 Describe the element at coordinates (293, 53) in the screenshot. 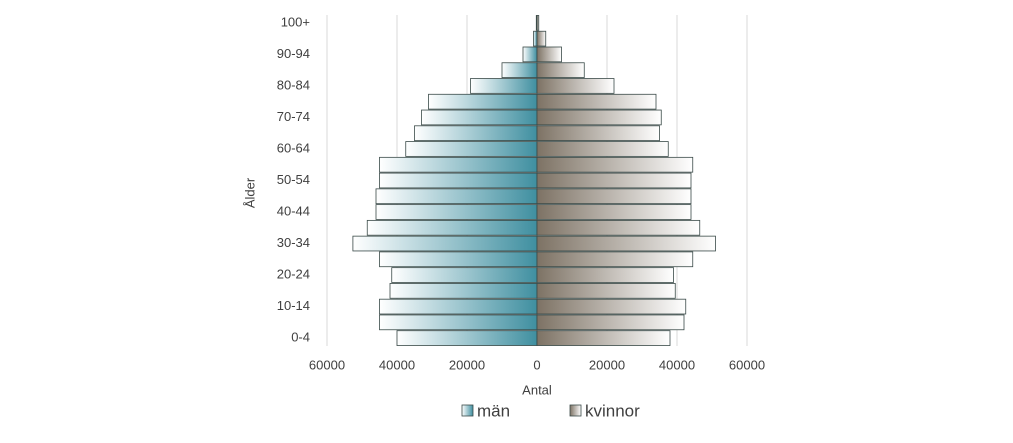

I see `y-tick-label: 90-94` at that location.